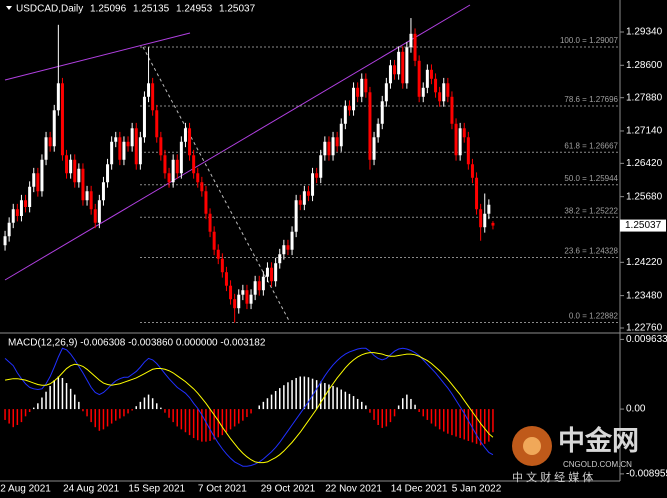 Image resolution: width=667 pixels, height=498 pixels. Describe the element at coordinates (597, 464) in the screenshot. I see `watermark-site: CNGOLD.COM.CN` at that location.